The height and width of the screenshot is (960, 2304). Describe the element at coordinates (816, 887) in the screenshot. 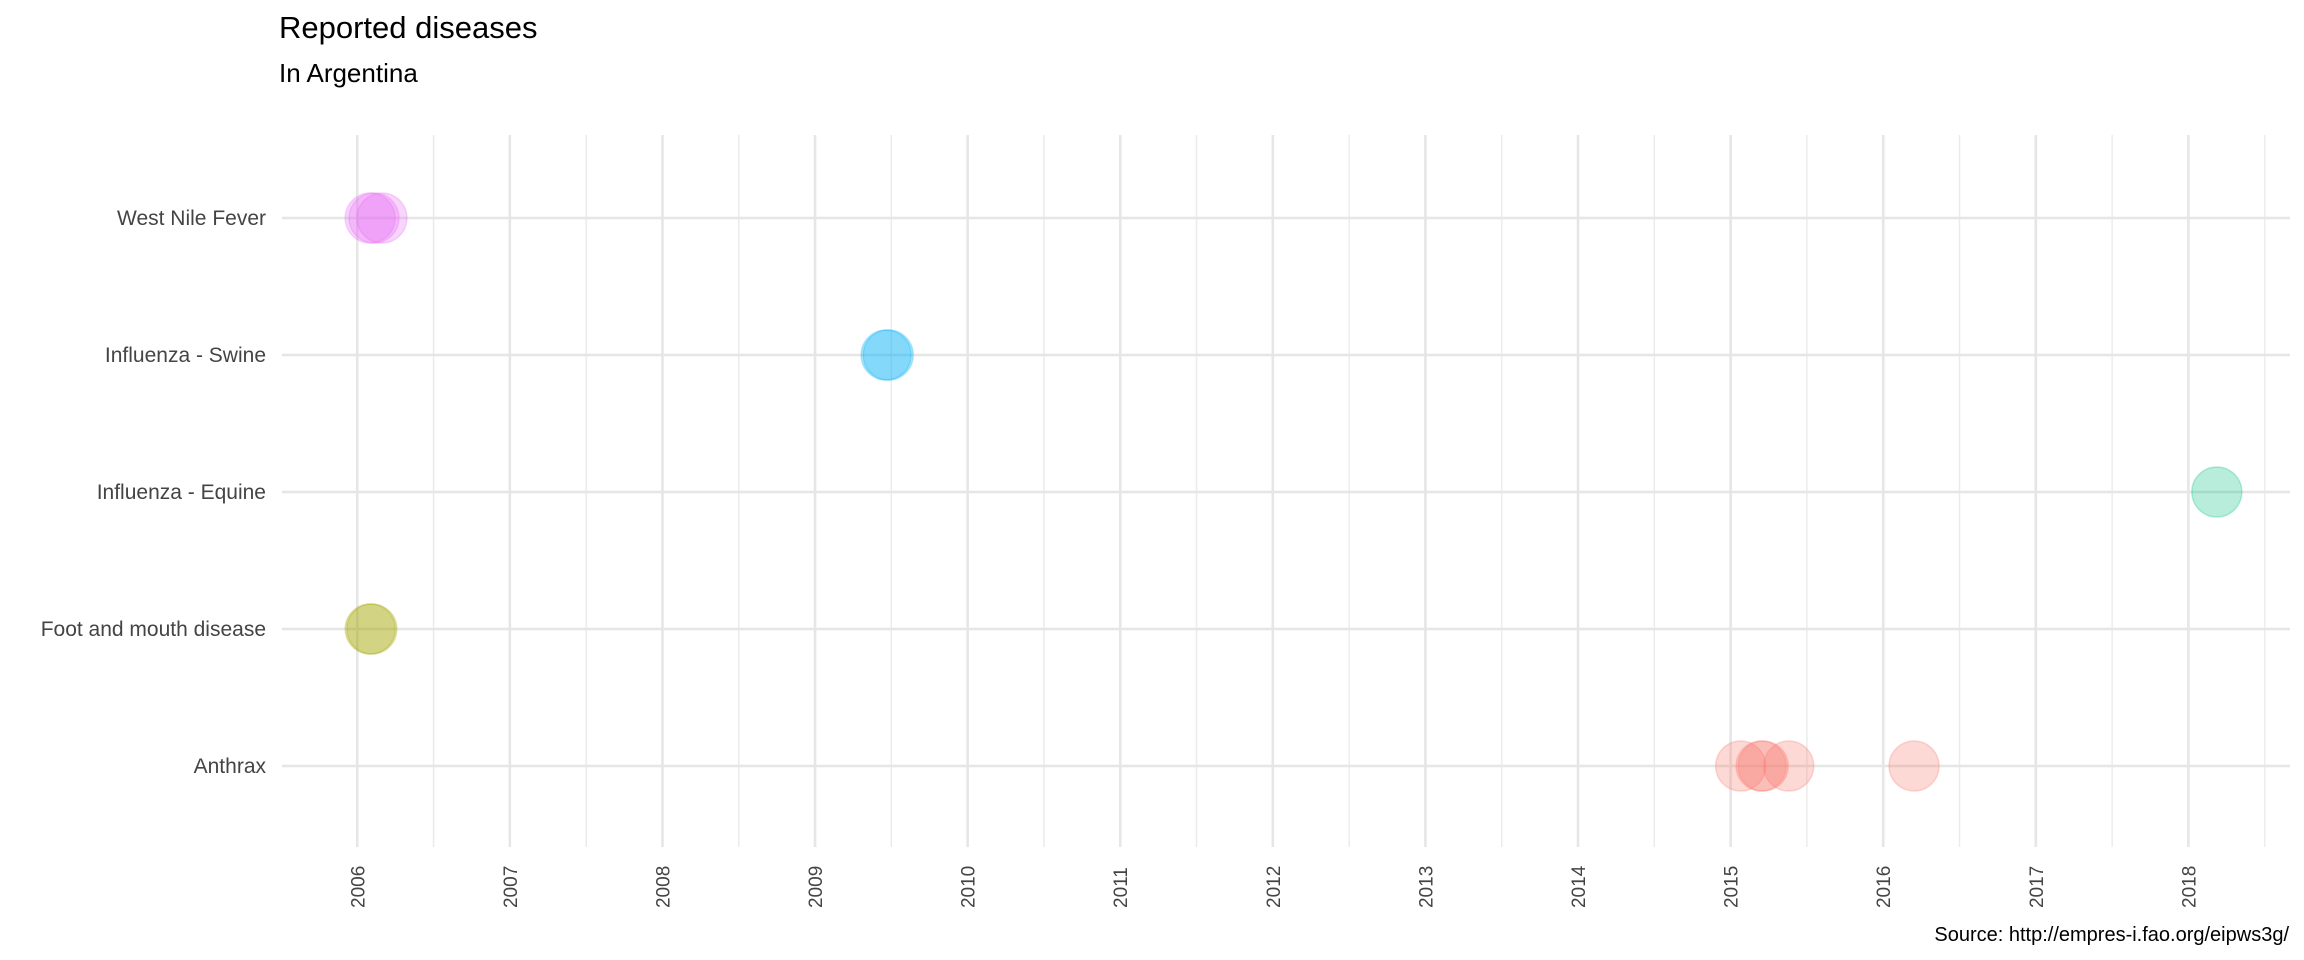

I see `x-tick-label: 2009` at that location.